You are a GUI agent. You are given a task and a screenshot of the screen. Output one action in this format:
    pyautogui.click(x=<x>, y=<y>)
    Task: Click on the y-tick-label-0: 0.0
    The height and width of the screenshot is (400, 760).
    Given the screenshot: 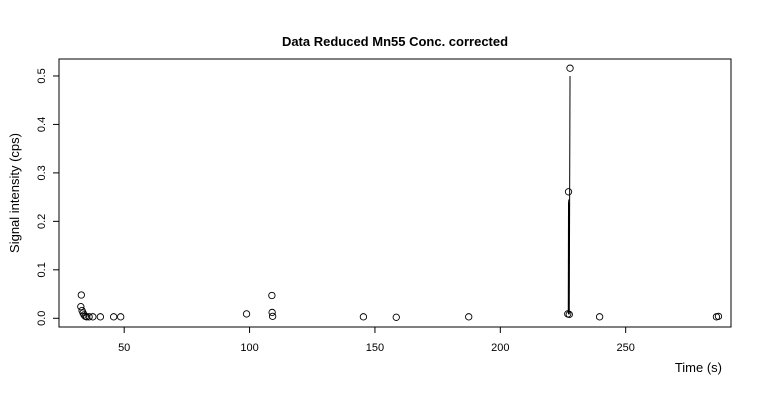 What is the action you would take?
    pyautogui.click(x=42, y=318)
    